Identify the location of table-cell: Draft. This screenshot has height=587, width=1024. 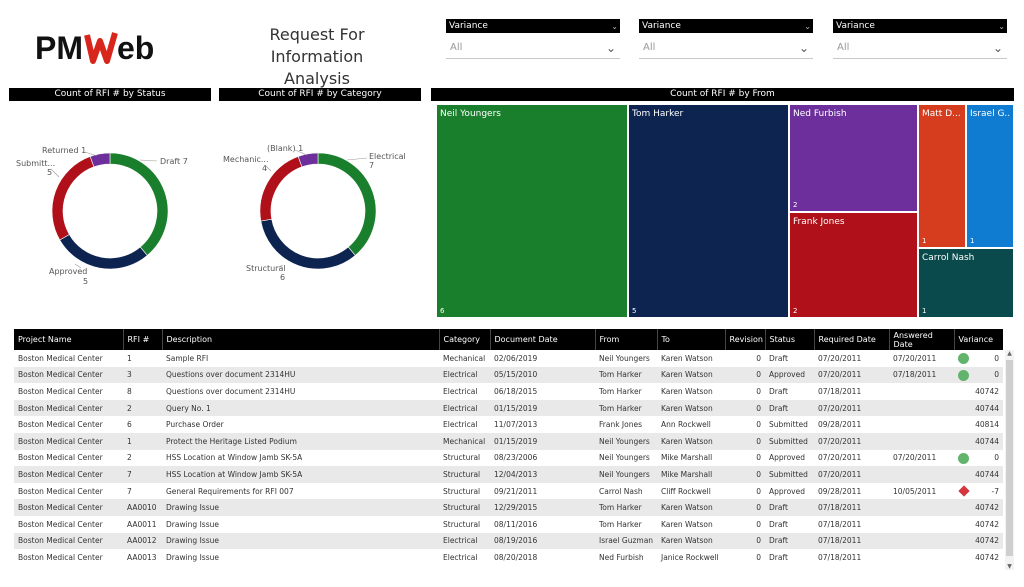
(778, 391).